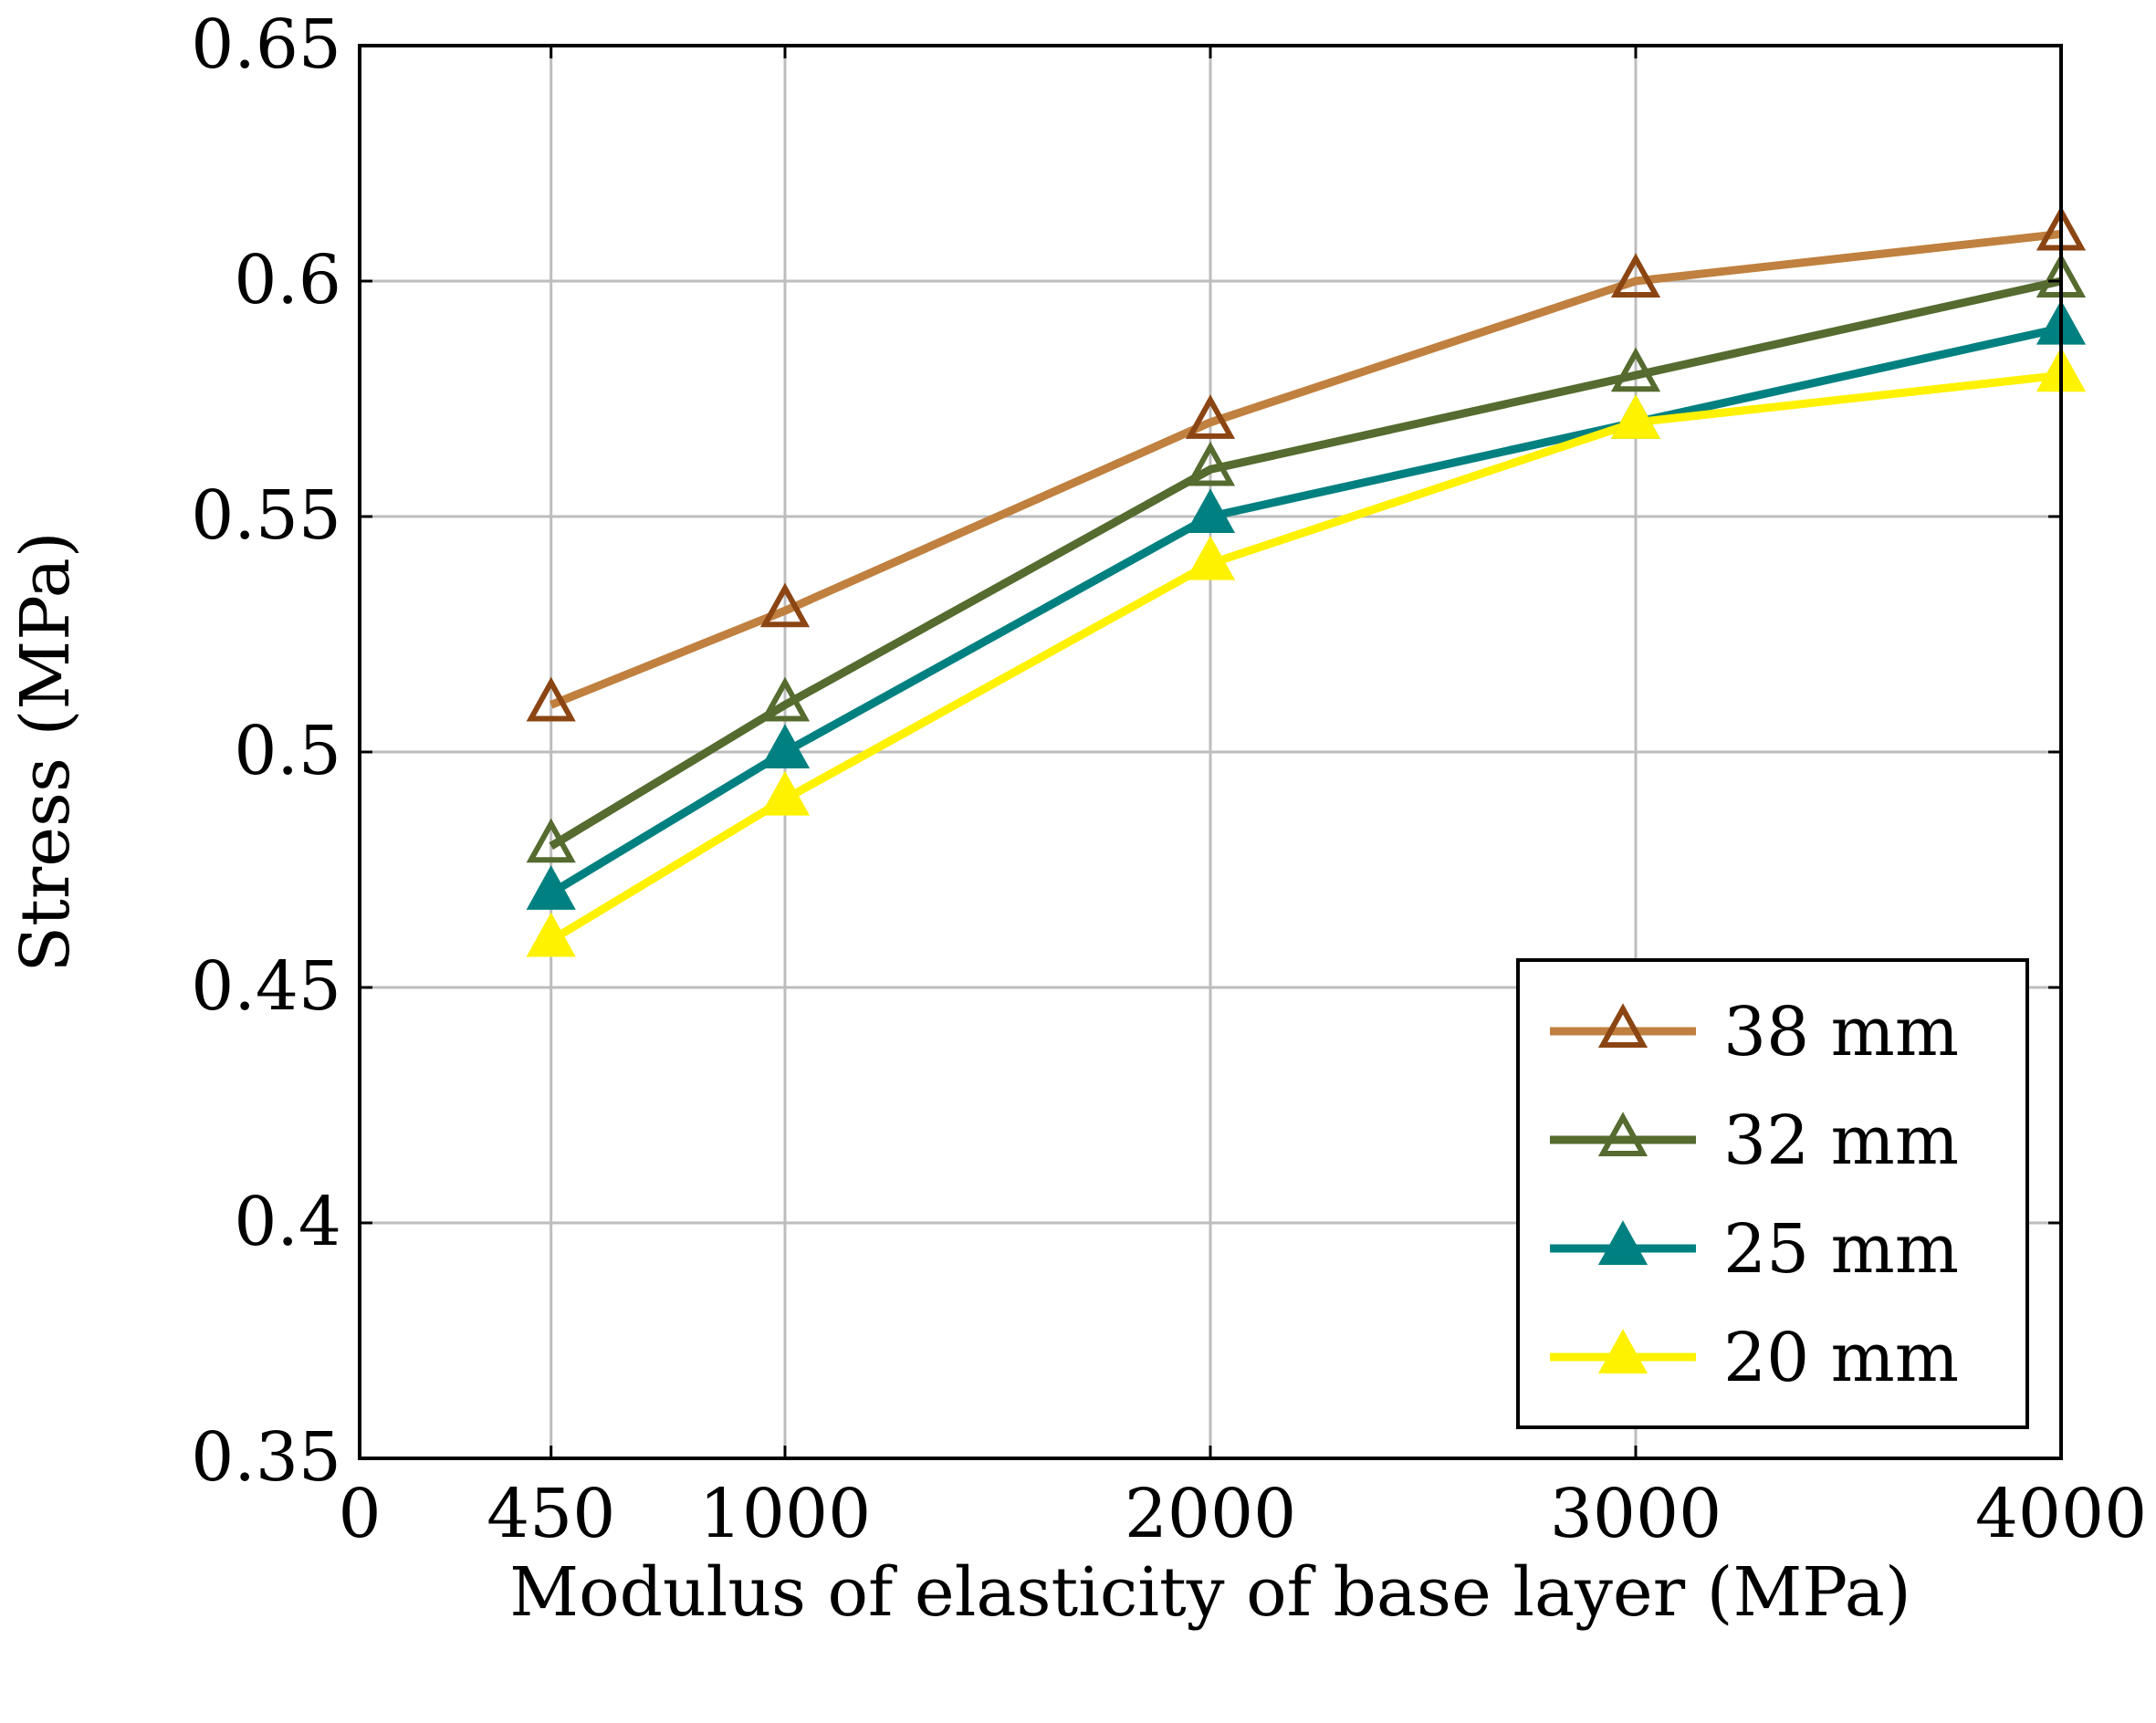 The height and width of the screenshot is (1723, 2156). Describe the element at coordinates (359, 1514) in the screenshot. I see `x-tick-label: 0` at that location.